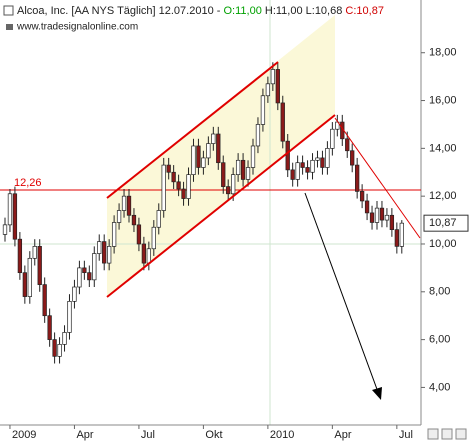 This screenshot has height=443, width=471. I want to click on title-open: O:11,00, so click(242, 11).